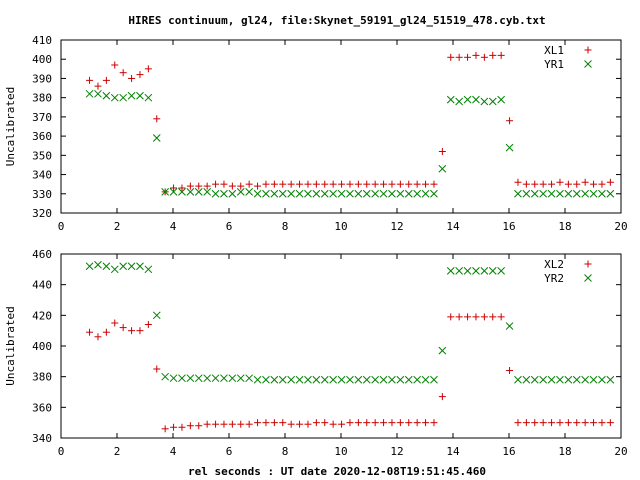  I want to click on x-tick-label: 16, so click(508, 226).